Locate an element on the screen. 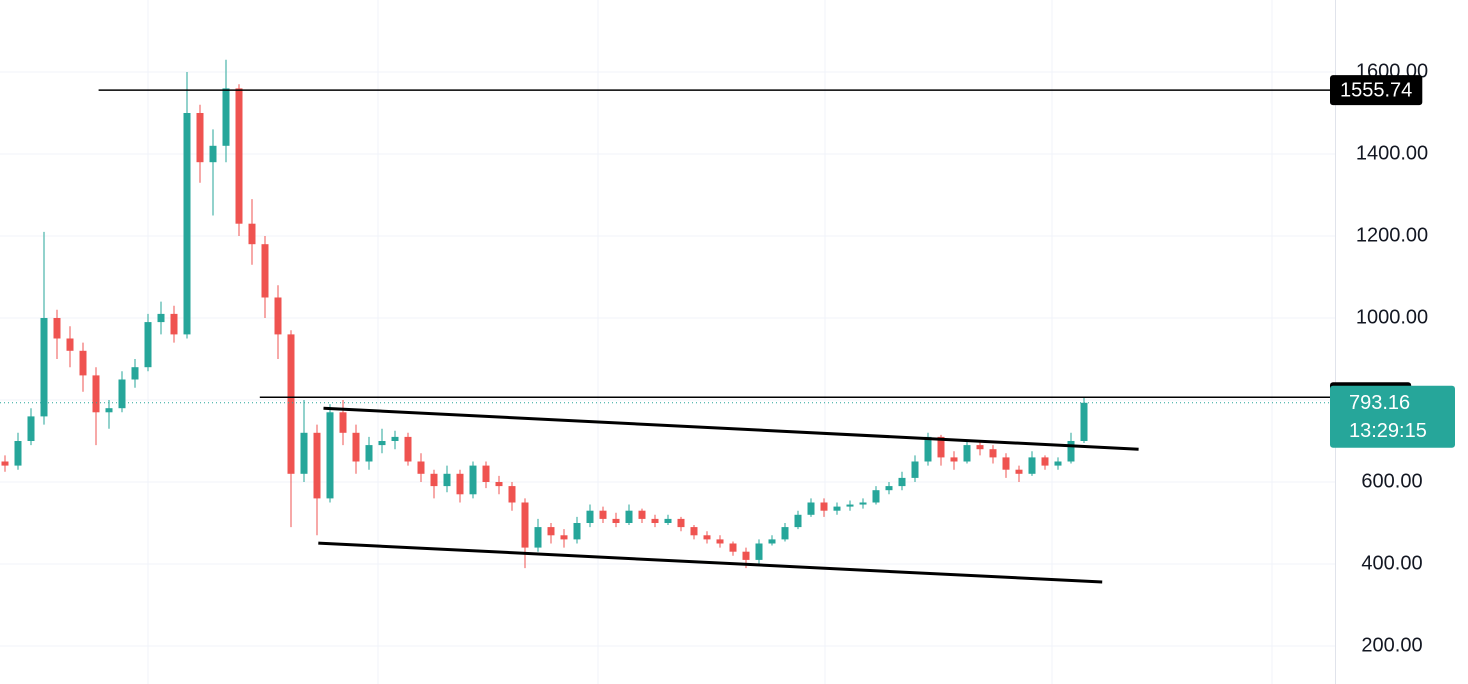 This screenshot has height=684, width=1468. price-line-label: 1555.74 is located at coordinates (1376, 90).